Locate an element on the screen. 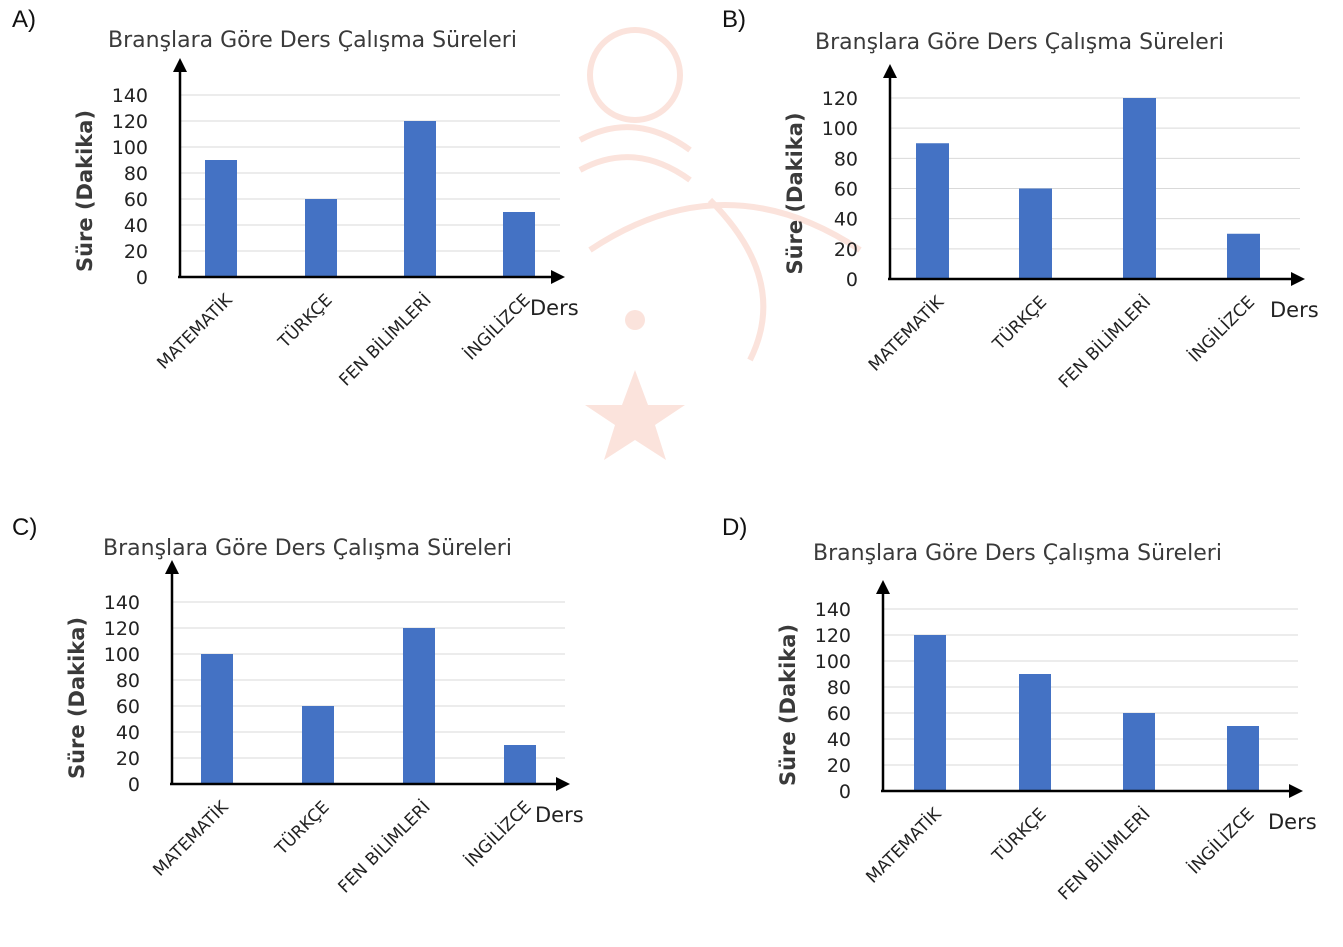 The height and width of the screenshot is (947, 1343). watermark-emblem is located at coordinates (720, 243).